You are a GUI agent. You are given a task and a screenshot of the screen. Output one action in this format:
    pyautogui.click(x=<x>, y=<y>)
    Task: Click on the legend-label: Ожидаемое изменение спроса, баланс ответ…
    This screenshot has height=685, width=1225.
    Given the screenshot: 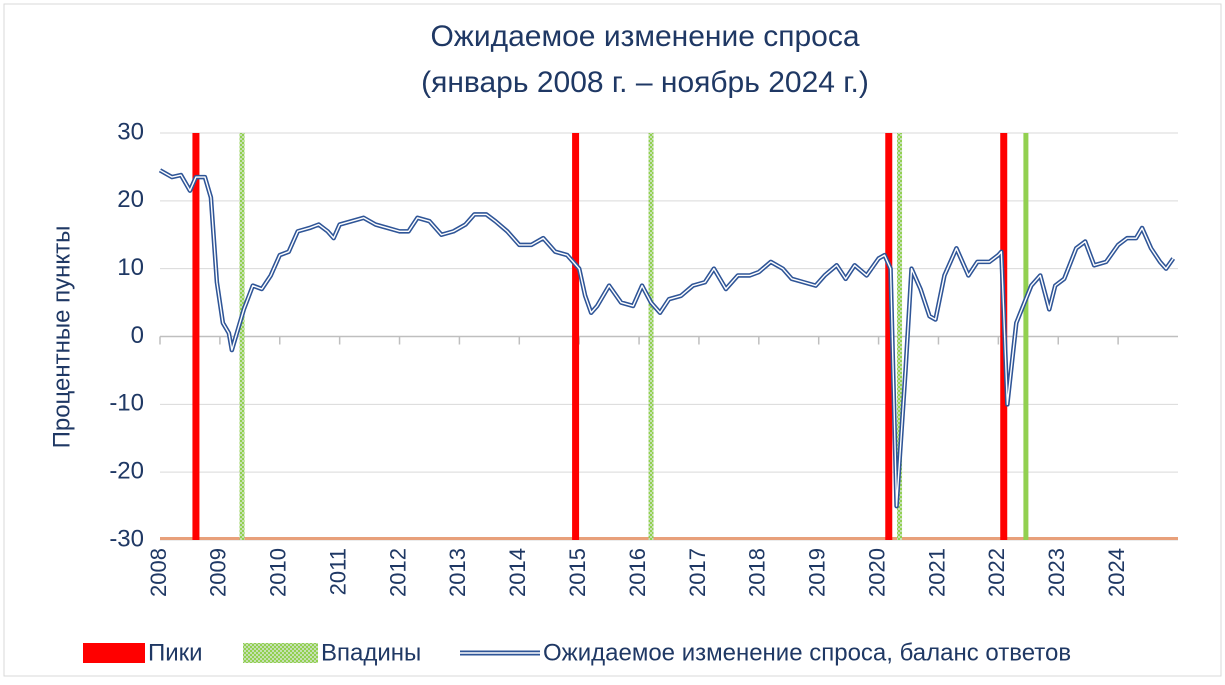 What is the action you would take?
    pyautogui.click(x=807, y=652)
    